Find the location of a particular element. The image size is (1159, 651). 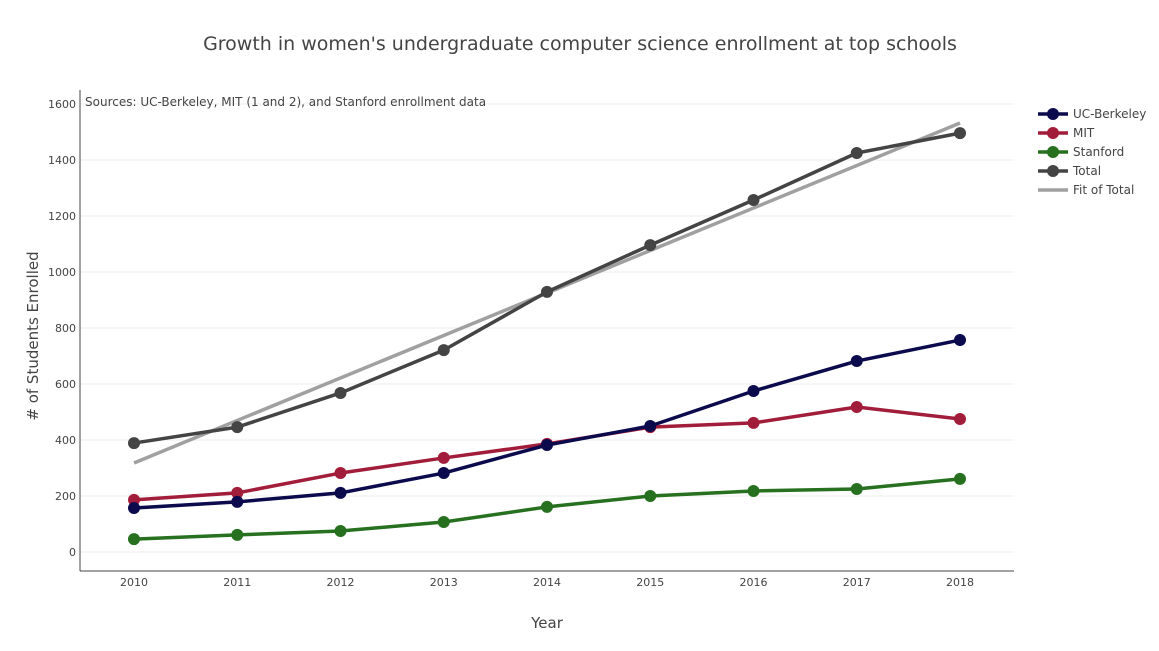

y-tick-label: 1200 is located at coordinates (62, 216).